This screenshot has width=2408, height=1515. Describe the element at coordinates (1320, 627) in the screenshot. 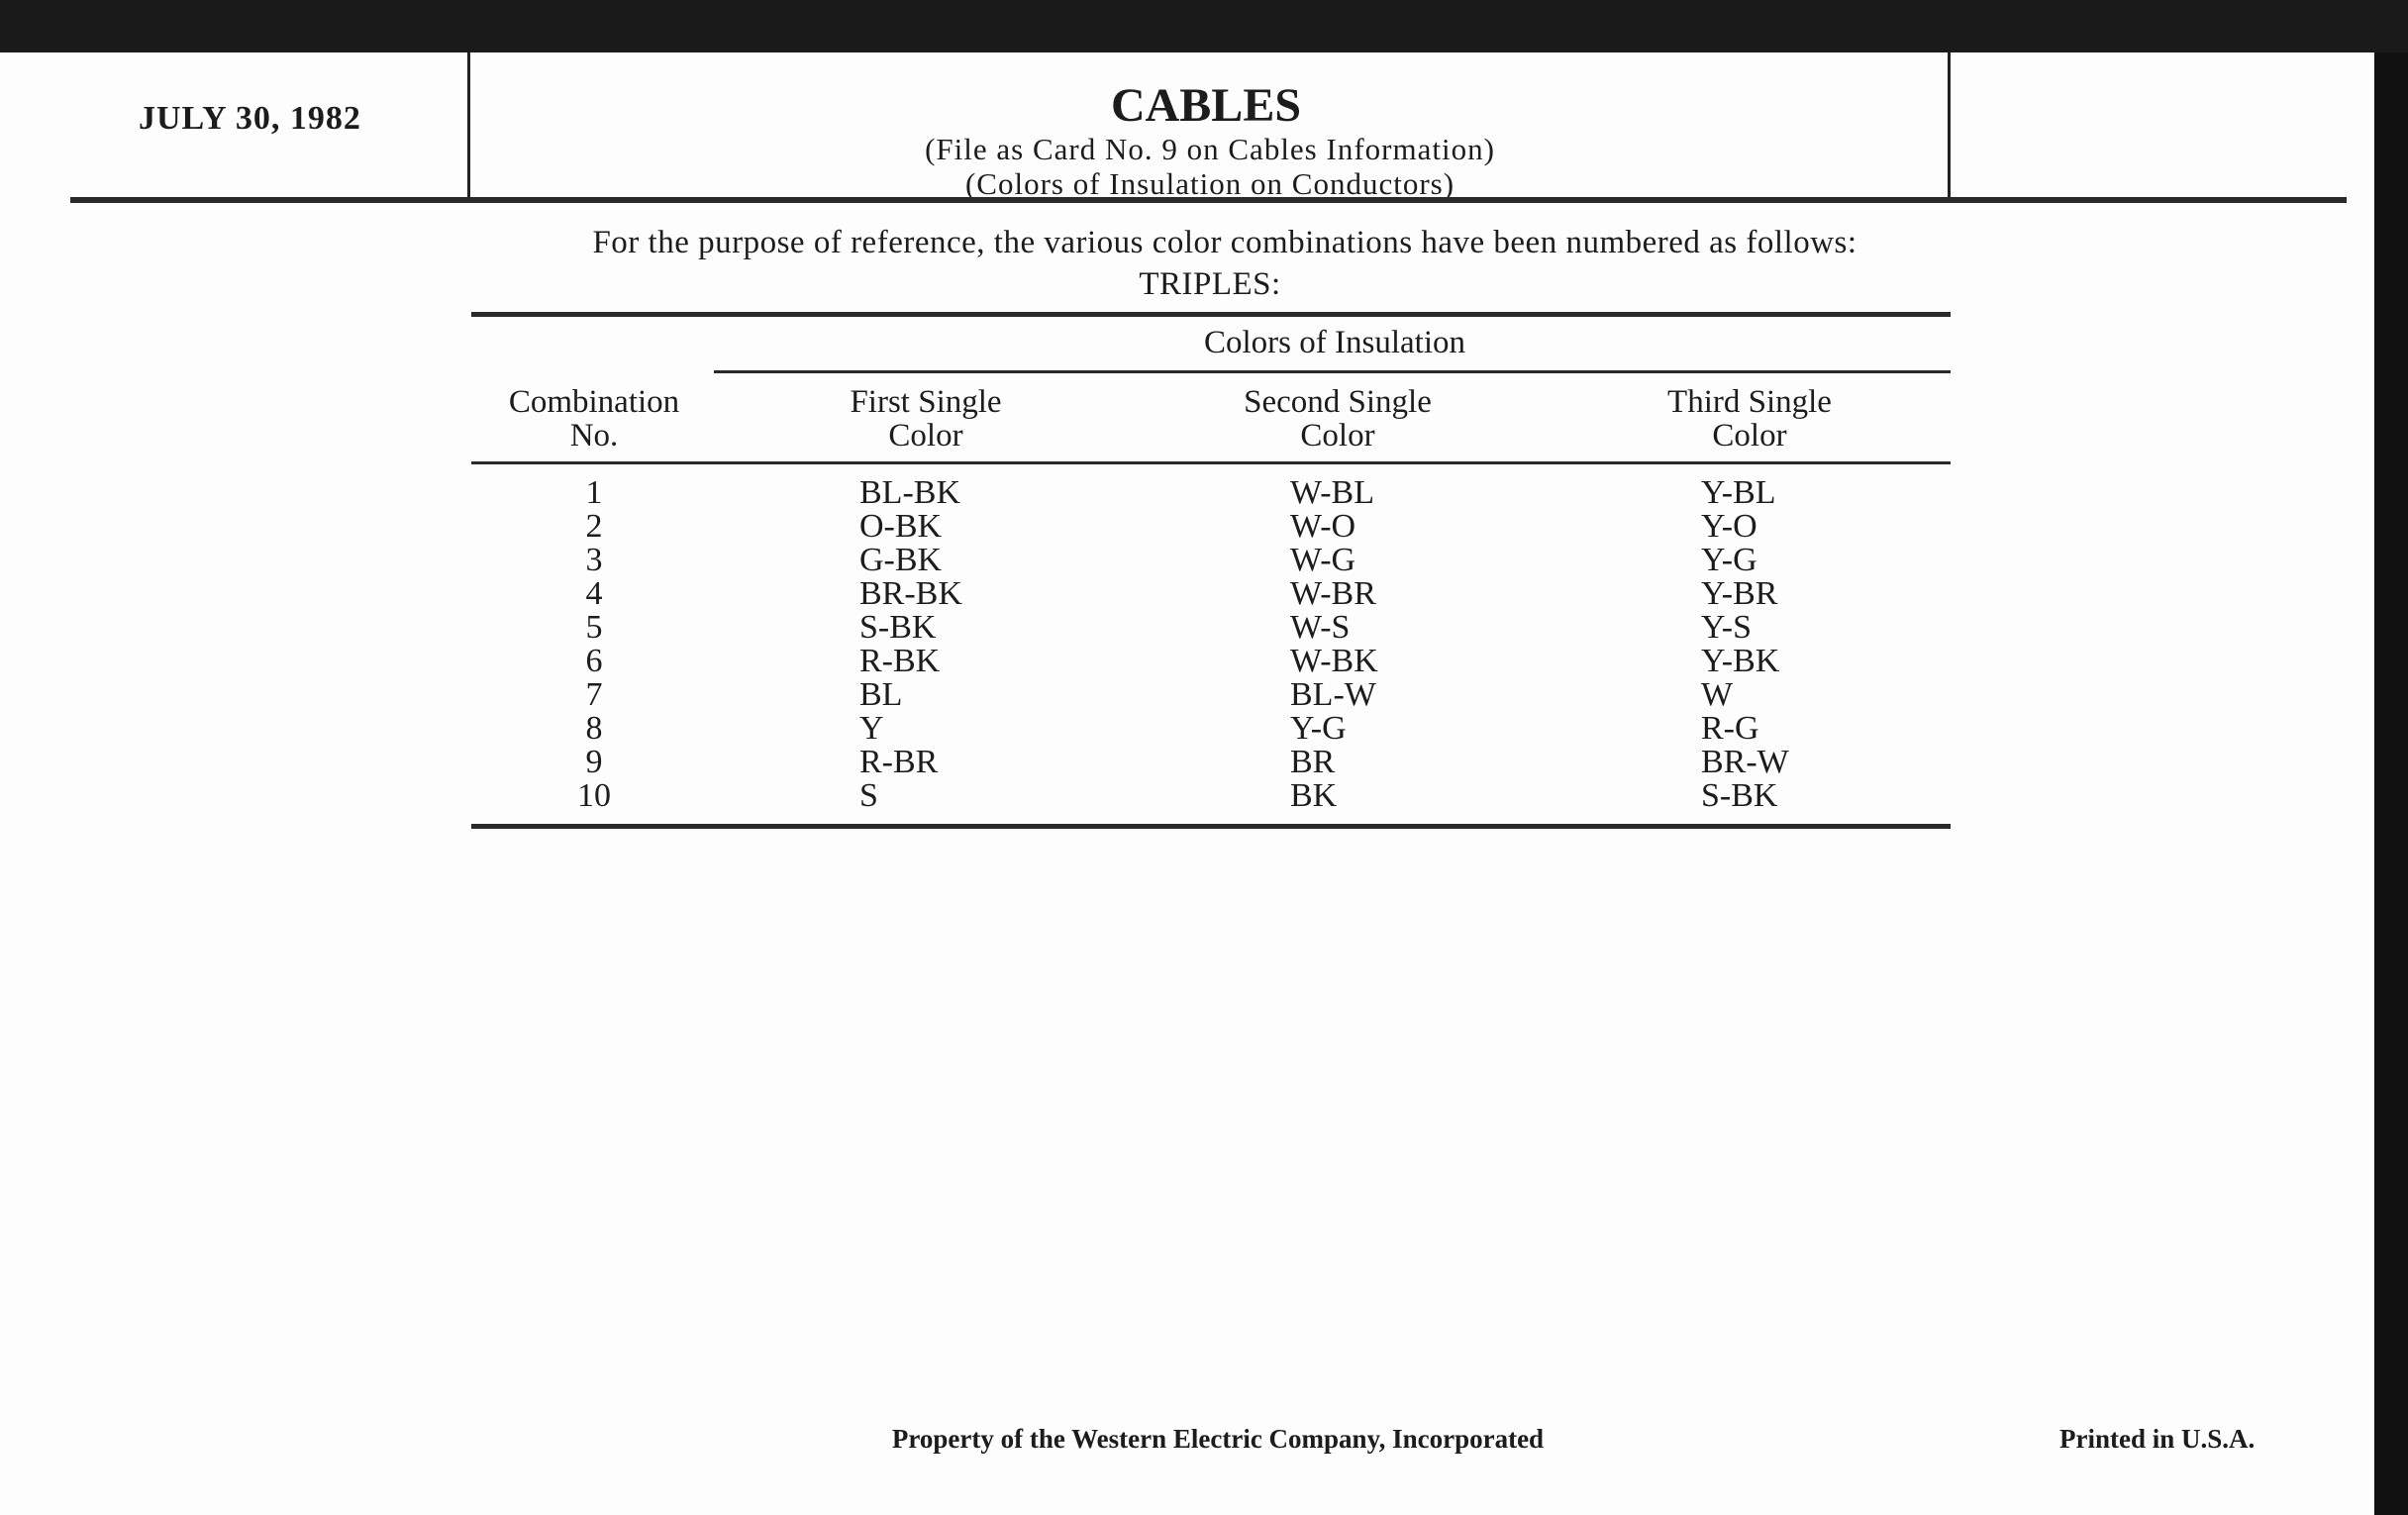

I see `color-code-cell: W-S` at that location.